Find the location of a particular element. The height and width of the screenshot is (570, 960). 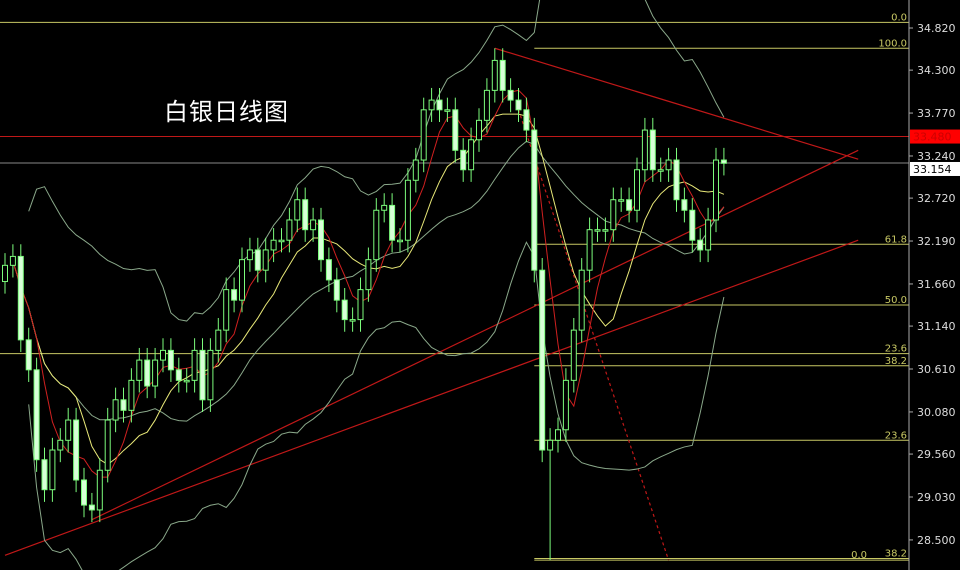

price-axis-label: 31.140 is located at coordinates (936, 326).